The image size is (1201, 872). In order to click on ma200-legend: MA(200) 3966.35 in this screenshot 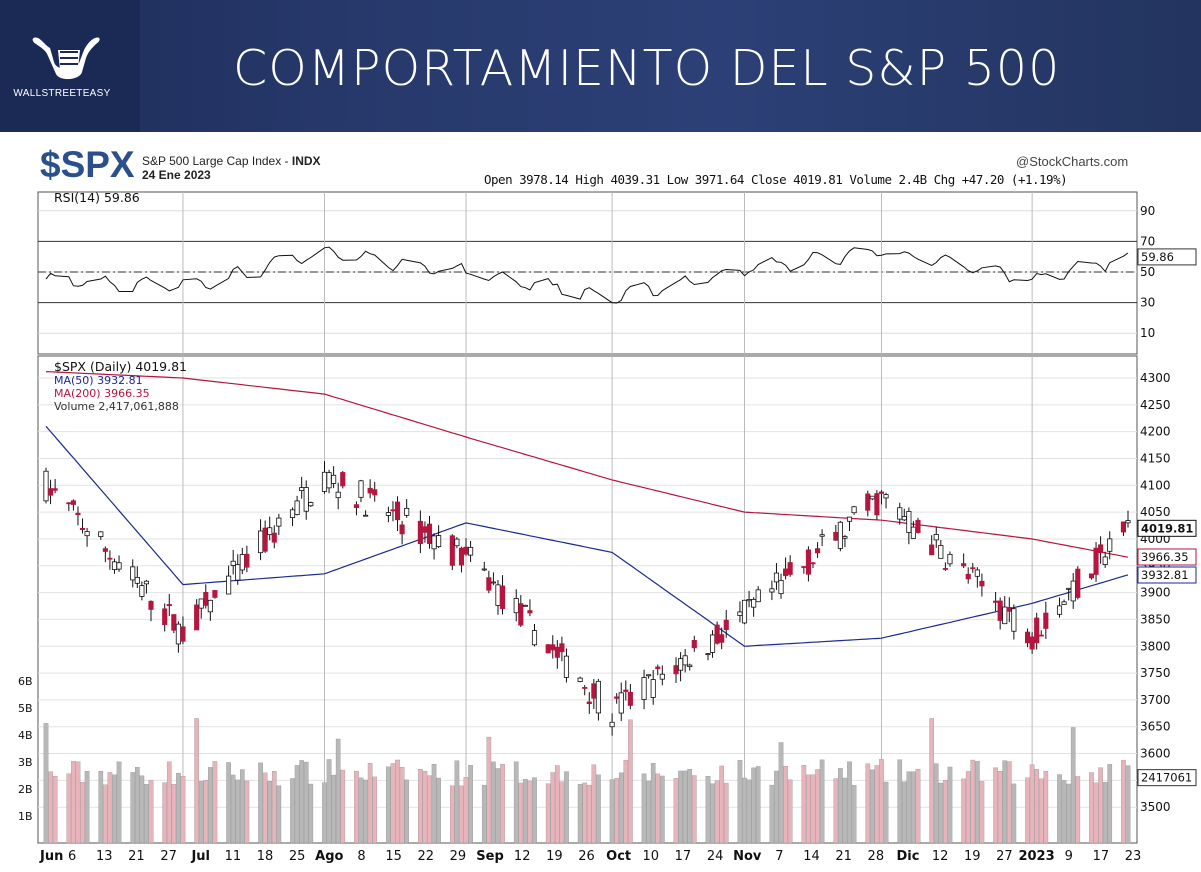, I will do `click(102, 393)`.